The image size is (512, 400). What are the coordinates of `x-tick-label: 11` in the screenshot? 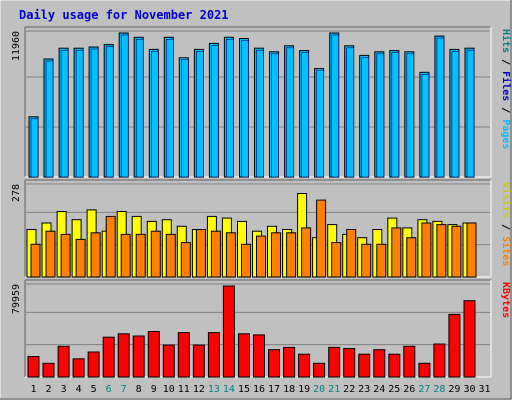 It's located at (184, 389).